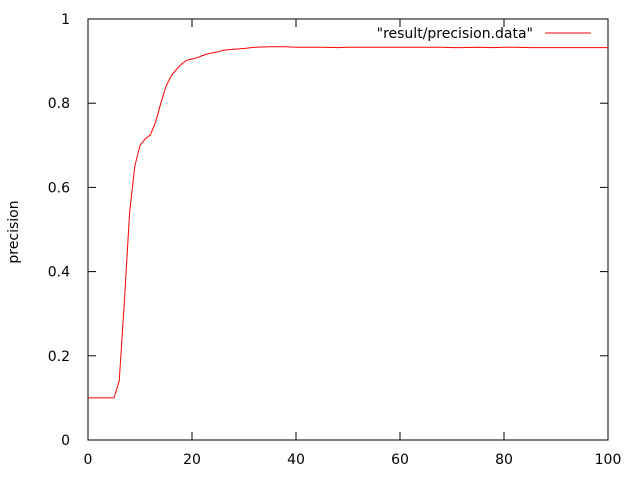 This screenshot has width=640, height=480. What do you see at coordinates (455, 34) in the screenshot?
I see `legend-label: "result/precision.data"` at bounding box center [455, 34].